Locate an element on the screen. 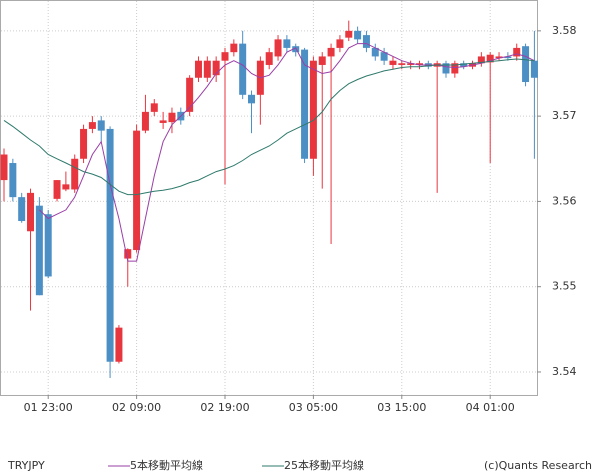  legend-label: 25本移動平均線 is located at coordinates (324, 465).